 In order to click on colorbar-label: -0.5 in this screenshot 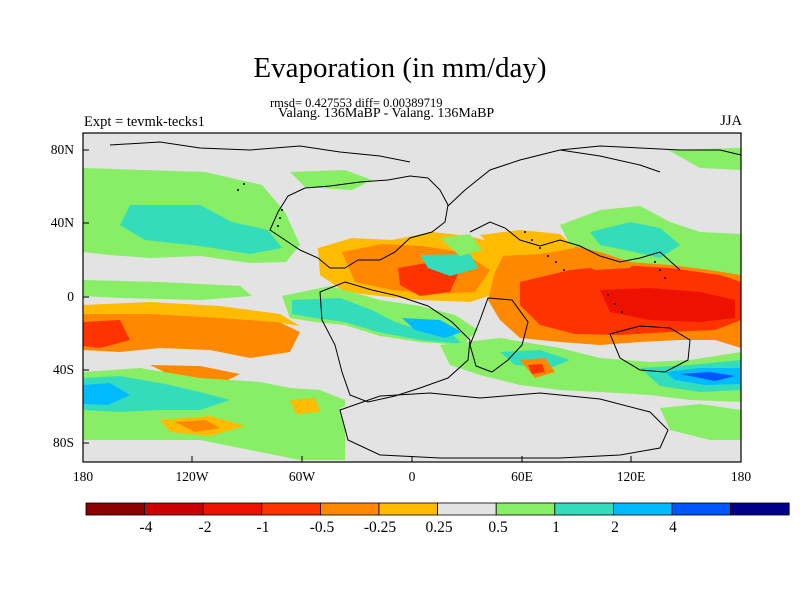, I will do `click(322, 527)`.